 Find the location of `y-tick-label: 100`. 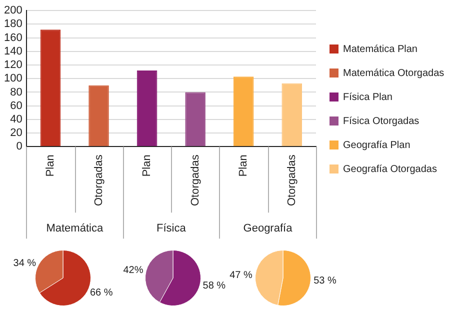

y-tick-label: 100 is located at coordinates (13, 78).